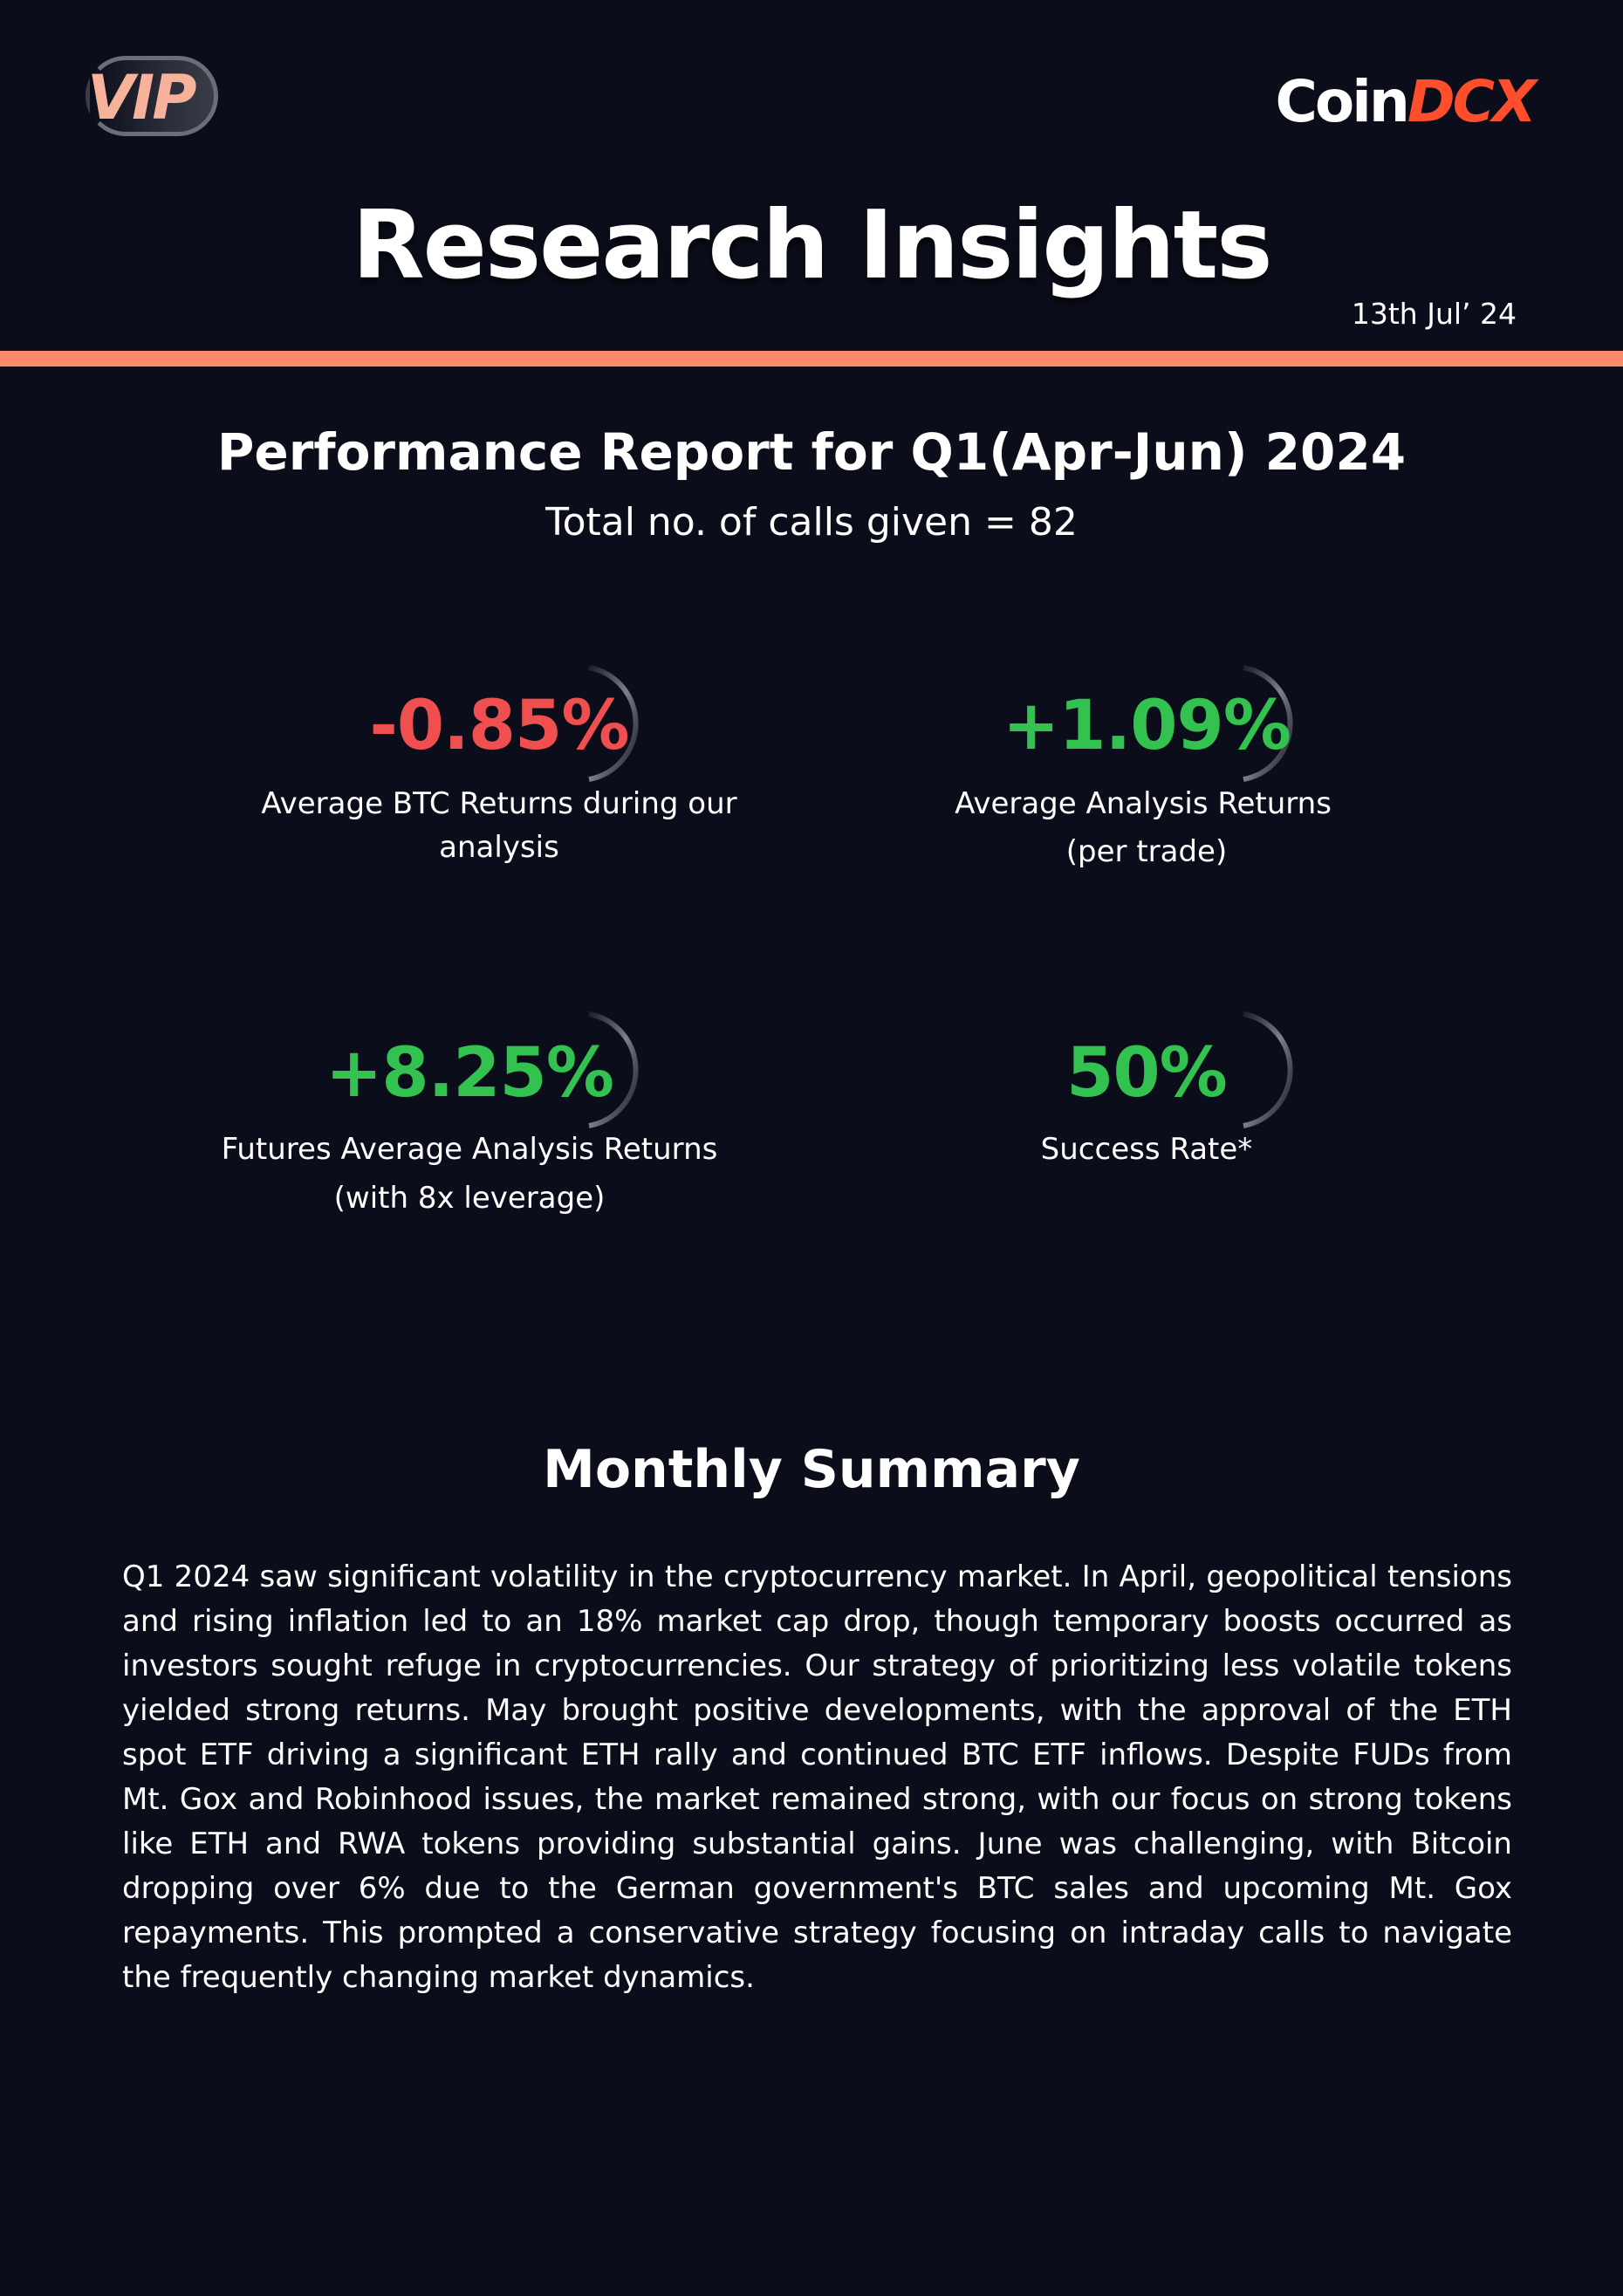 This screenshot has height=2296, width=1623. Describe the element at coordinates (499, 848) in the screenshot. I see `stat-label-btc-returns-line2: analysis` at that location.